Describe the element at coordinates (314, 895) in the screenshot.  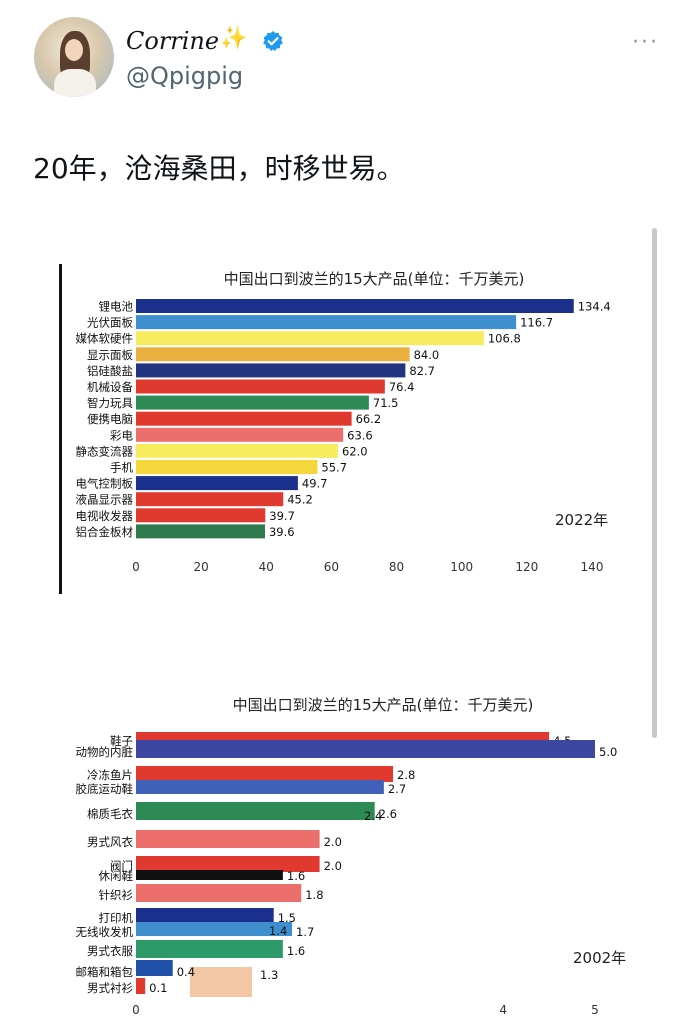
I see `value-label: 1.8` at that location.